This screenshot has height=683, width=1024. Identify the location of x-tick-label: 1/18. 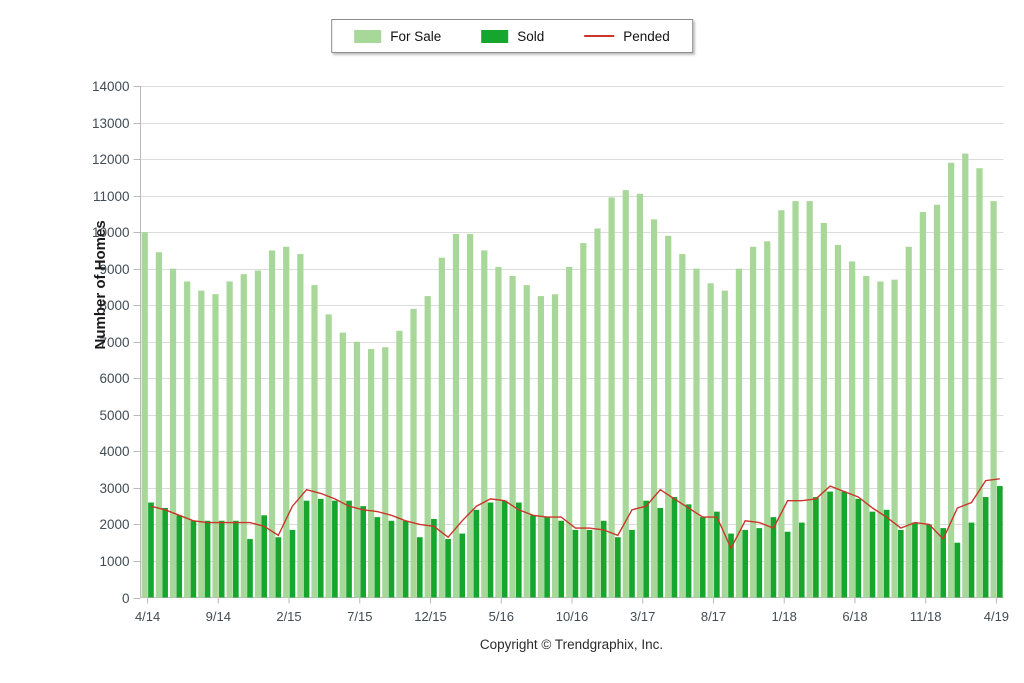
(784, 616).